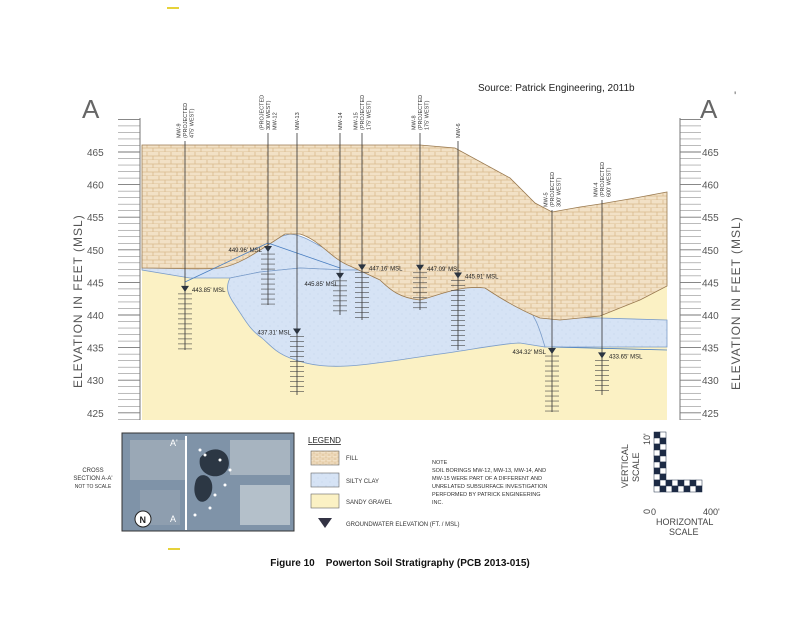 Image resolution: width=800 pixels, height=623 pixels. What do you see at coordinates (325, 523) in the screenshot?
I see `groundwater-triangle-icon` at bounding box center [325, 523].